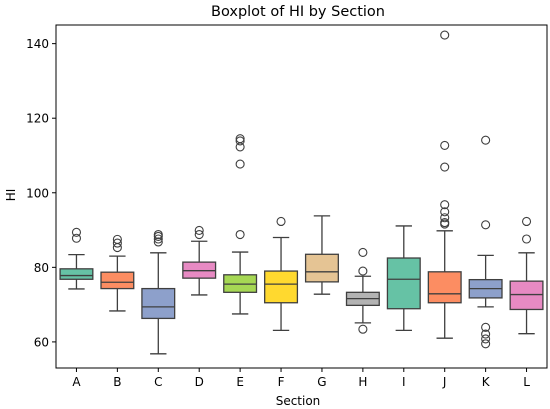  I want to click on box-l, so click(526, 295).